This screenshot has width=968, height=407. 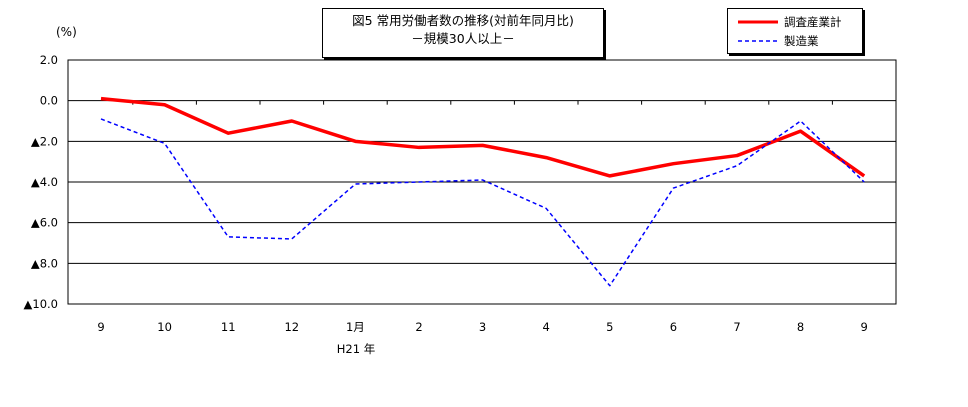 What do you see at coordinates (66, 32) in the screenshot?
I see `y-axis-unit: (%)` at bounding box center [66, 32].